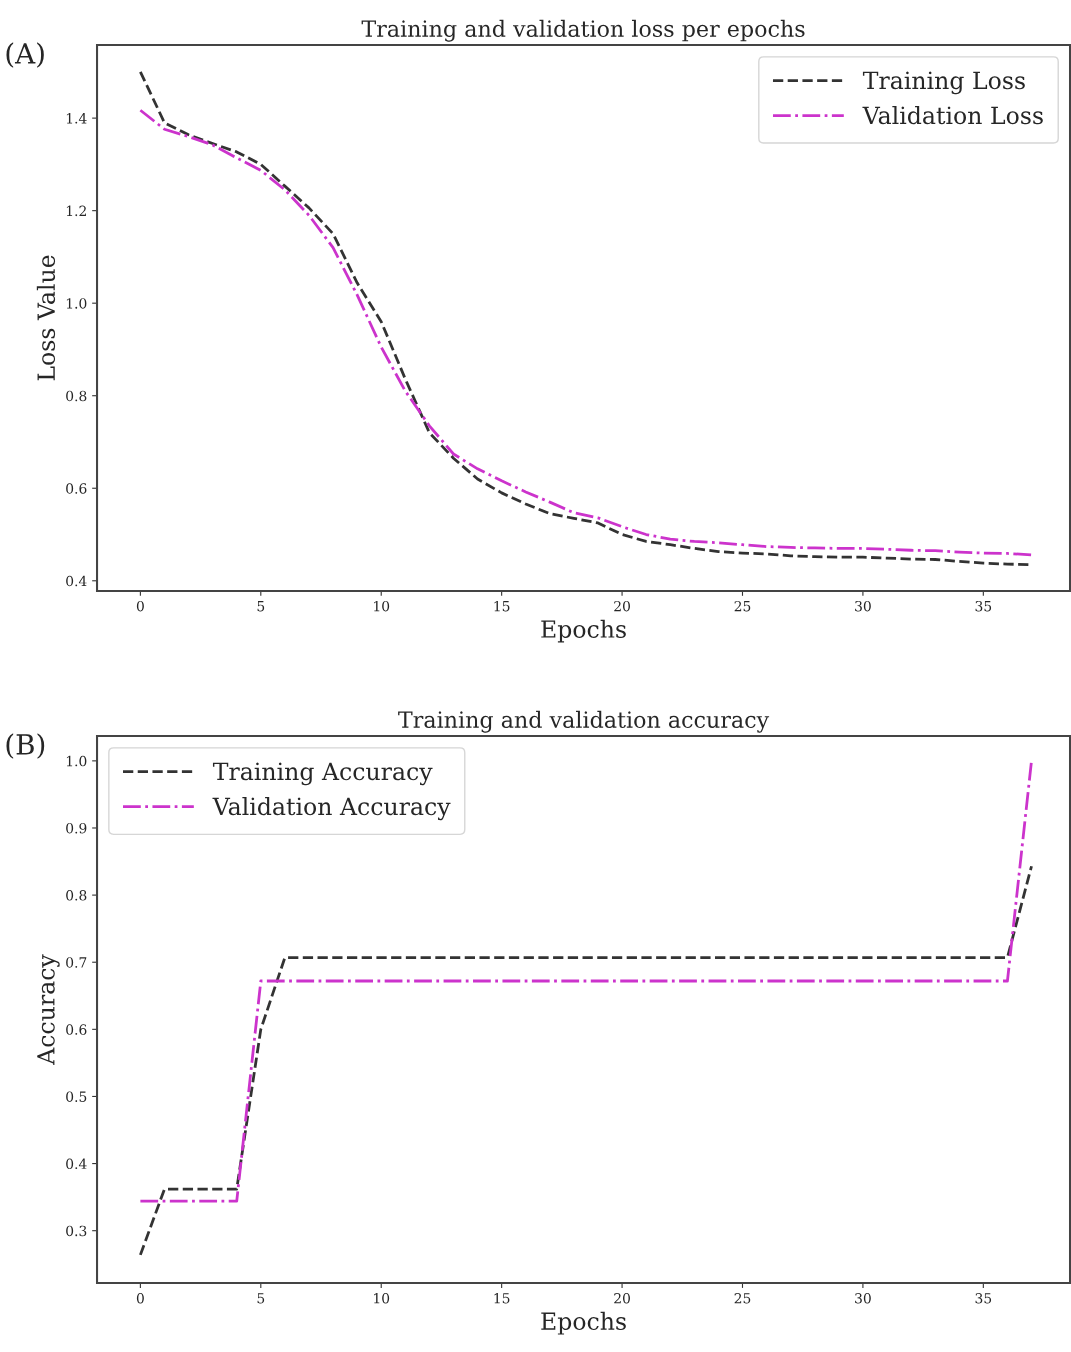 This screenshot has height=1352, width=1071. Describe the element at coordinates (583, 30) in the screenshot. I see `chart-title: Training and validation loss per epochs` at that location.